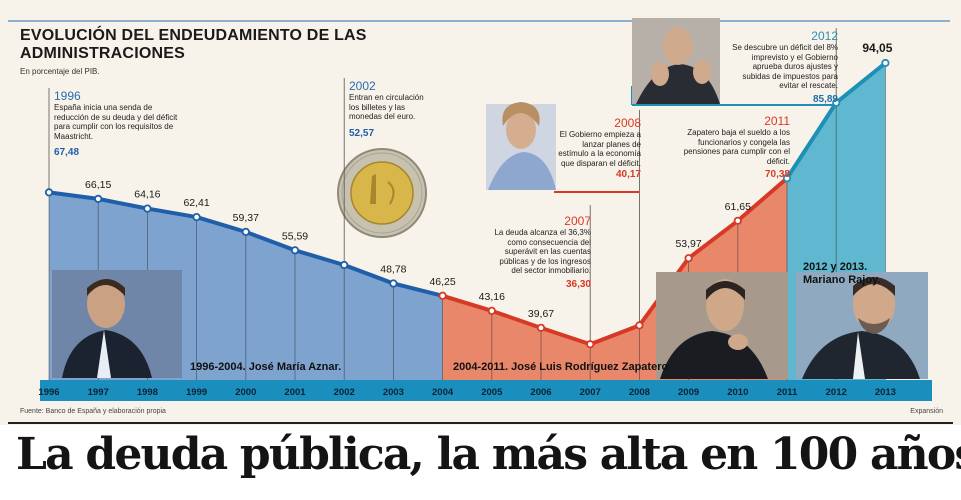  I want to click on annotation-value: 70,38, so click(777, 174).